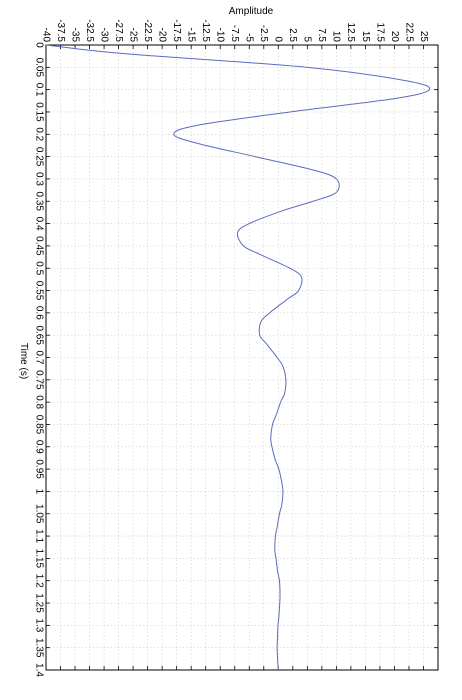  What do you see at coordinates (38, 492) in the screenshot?
I see `time-tick-label: 1` at bounding box center [38, 492].